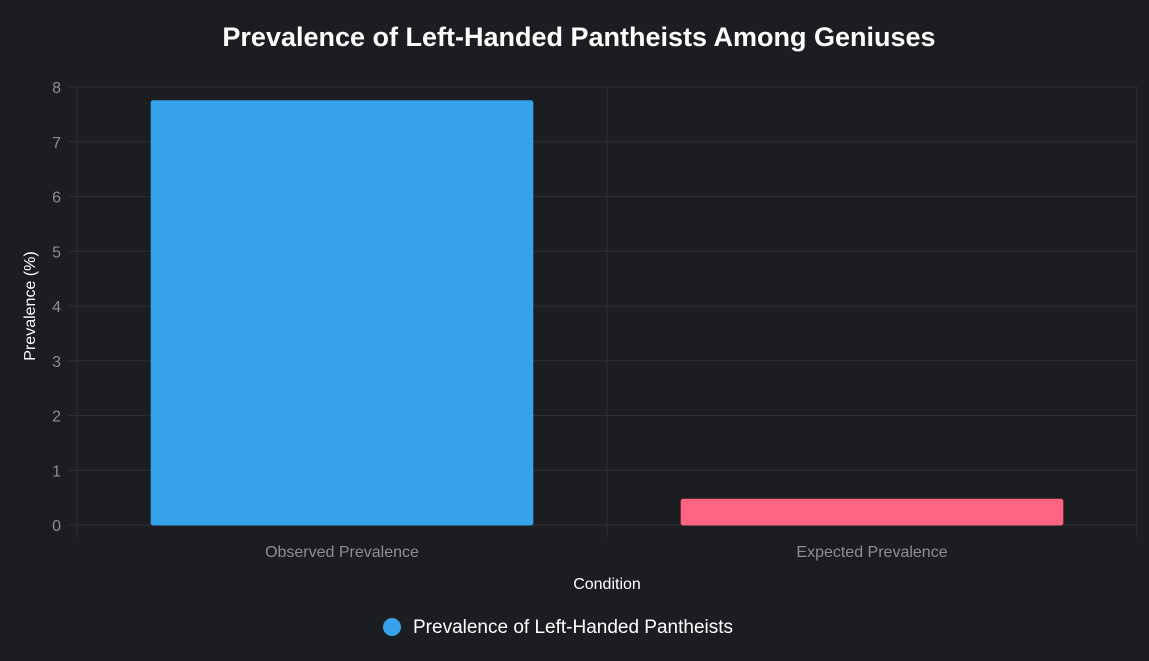  Describe the element at coordinates (56, 417) in the screenshot. I see `y-tick-label: 2` at that location.